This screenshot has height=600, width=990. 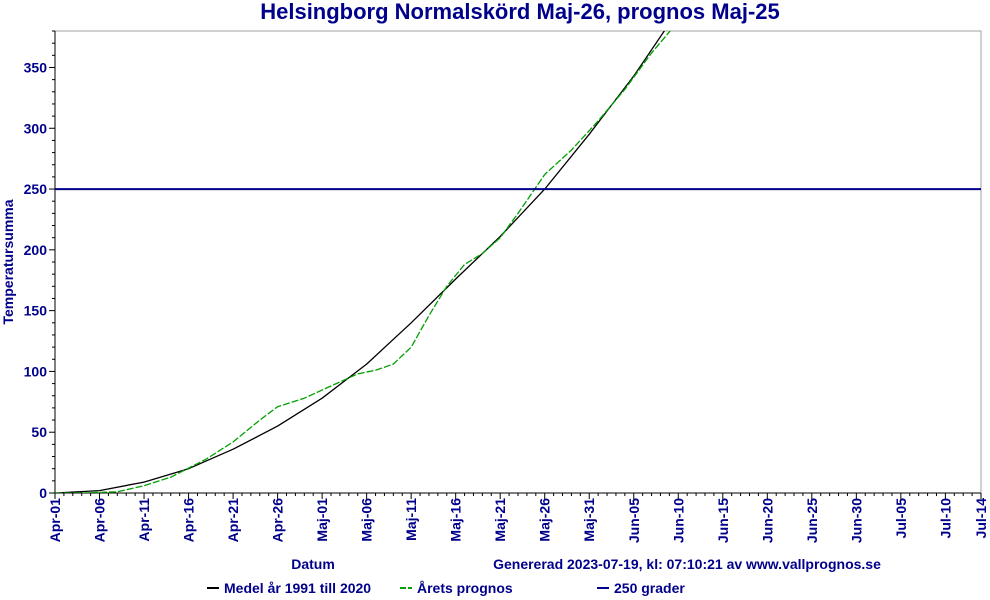 What do you see at coordinates (678, 520) in the screenshot?
I see `x-tick-label: Jun-10` at bounding box center [678, 520].